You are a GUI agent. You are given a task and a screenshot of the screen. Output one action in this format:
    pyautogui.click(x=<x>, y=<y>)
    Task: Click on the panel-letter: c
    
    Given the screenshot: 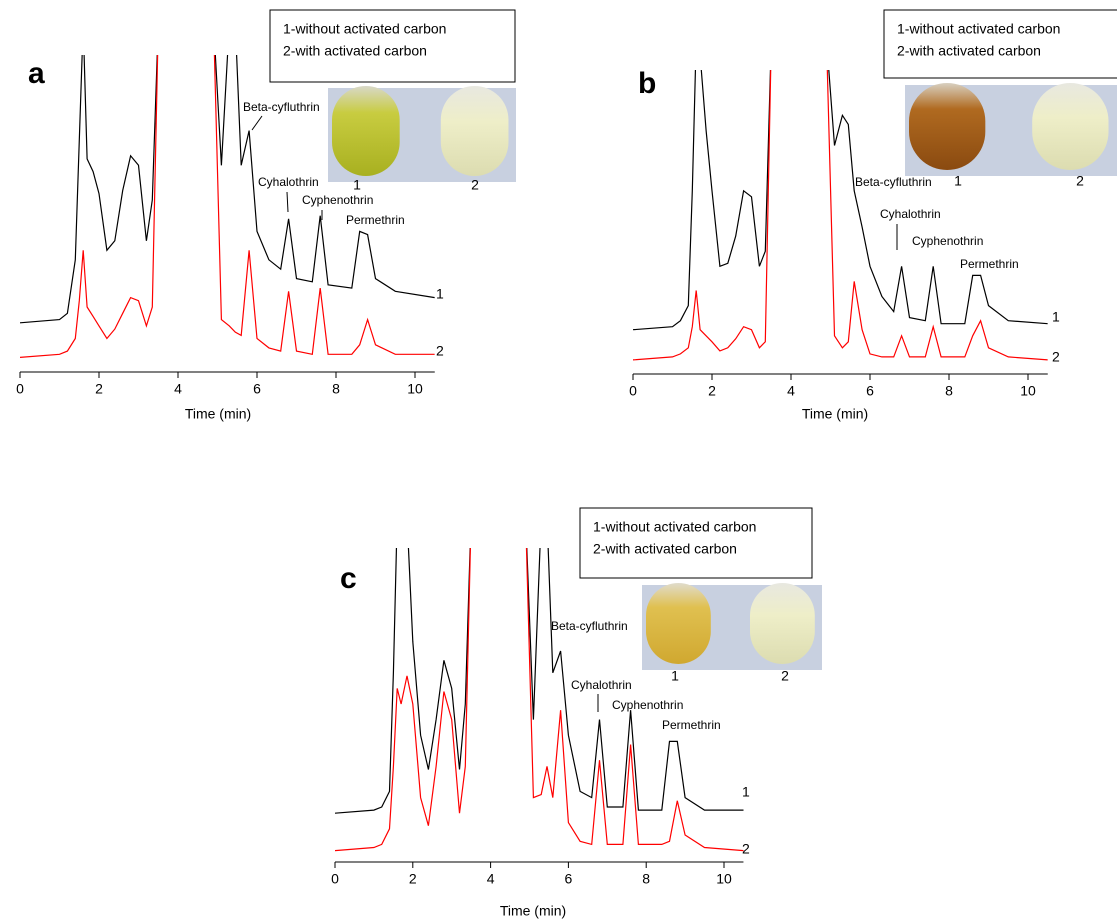 What is the action you would take?
    pyautogui.click(x=348, y=578)
    